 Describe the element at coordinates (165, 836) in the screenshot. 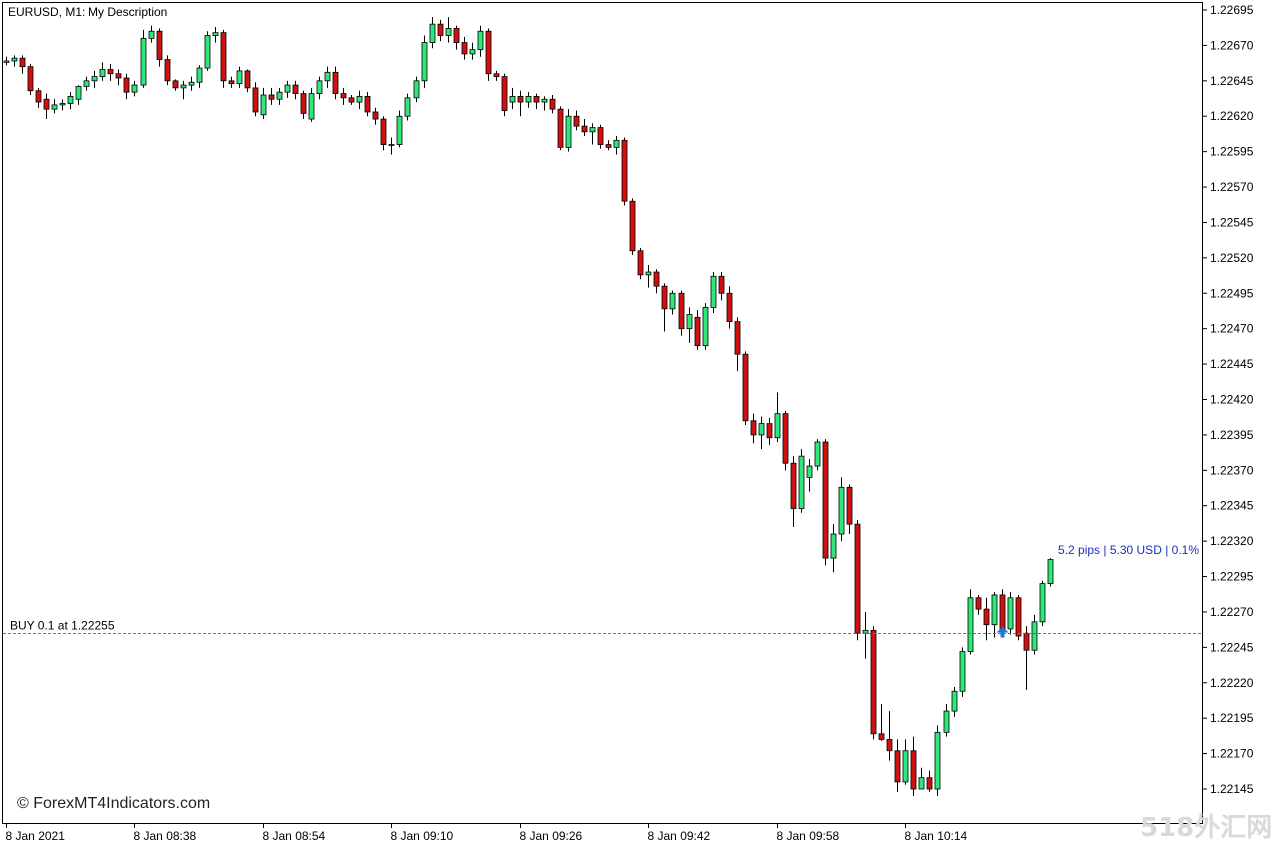

I see `x-tick-label: 8 Jan 08:38` at that location.